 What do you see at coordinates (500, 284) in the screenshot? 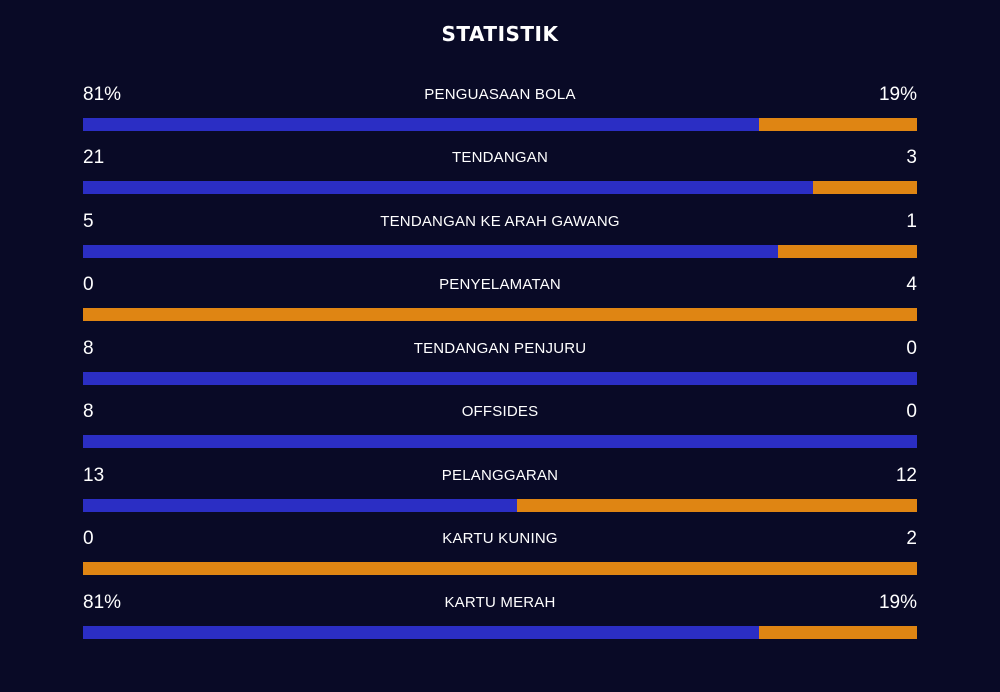
I see `stat-label: PENYELAMATAN` at bounding box center [500, 284].